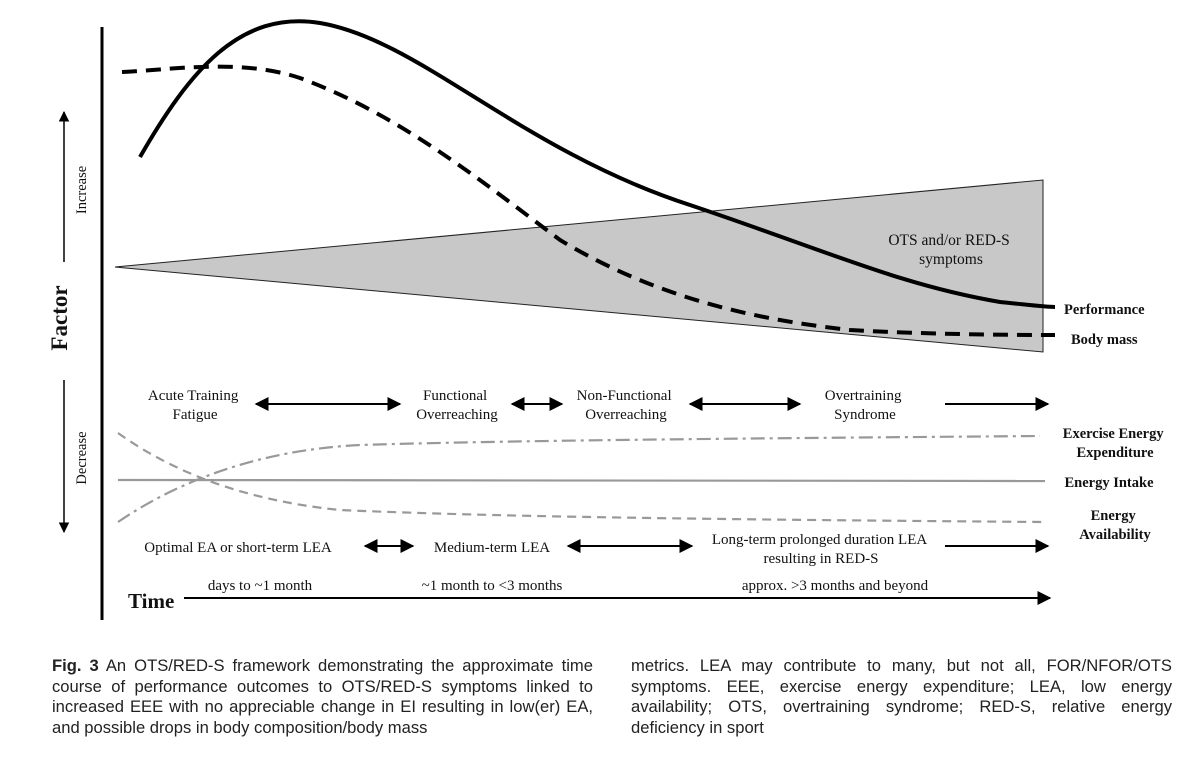 This screenshot has height=769, width=1200. I want to click on time-range-1: days to ~1 month, so click(260, 586).